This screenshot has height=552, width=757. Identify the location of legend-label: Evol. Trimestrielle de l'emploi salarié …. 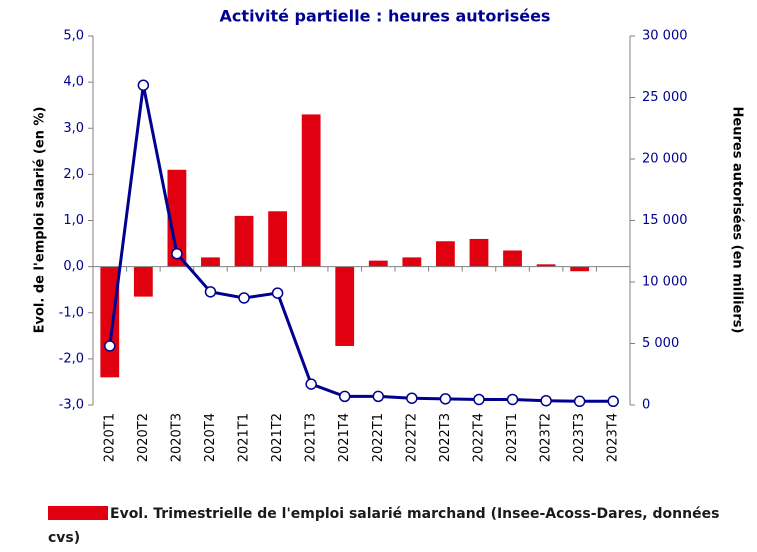
(384, 526).